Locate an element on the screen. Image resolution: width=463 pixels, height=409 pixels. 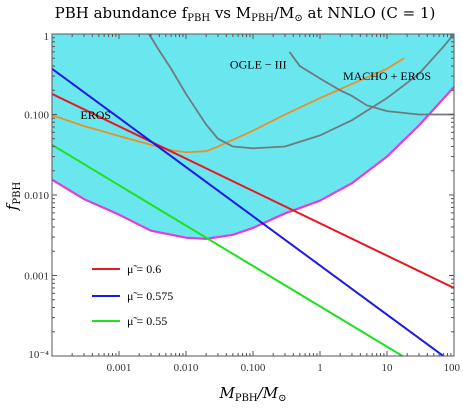
x-axis-label-rest-sub: ⊙ is located at coordinates (282, 398).